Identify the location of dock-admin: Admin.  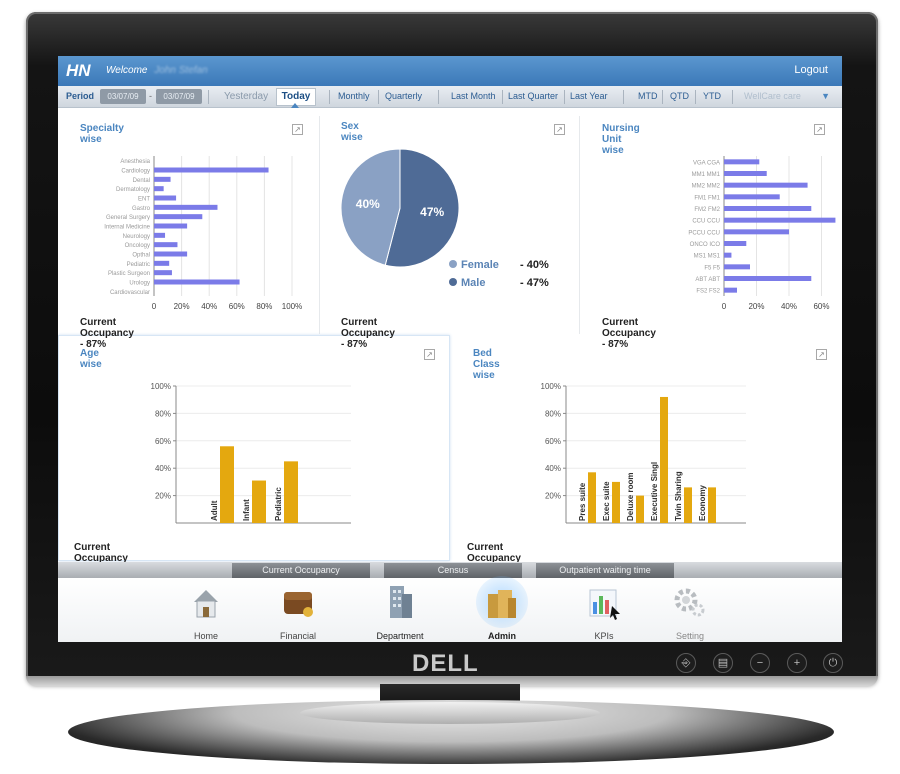
(502, 608).